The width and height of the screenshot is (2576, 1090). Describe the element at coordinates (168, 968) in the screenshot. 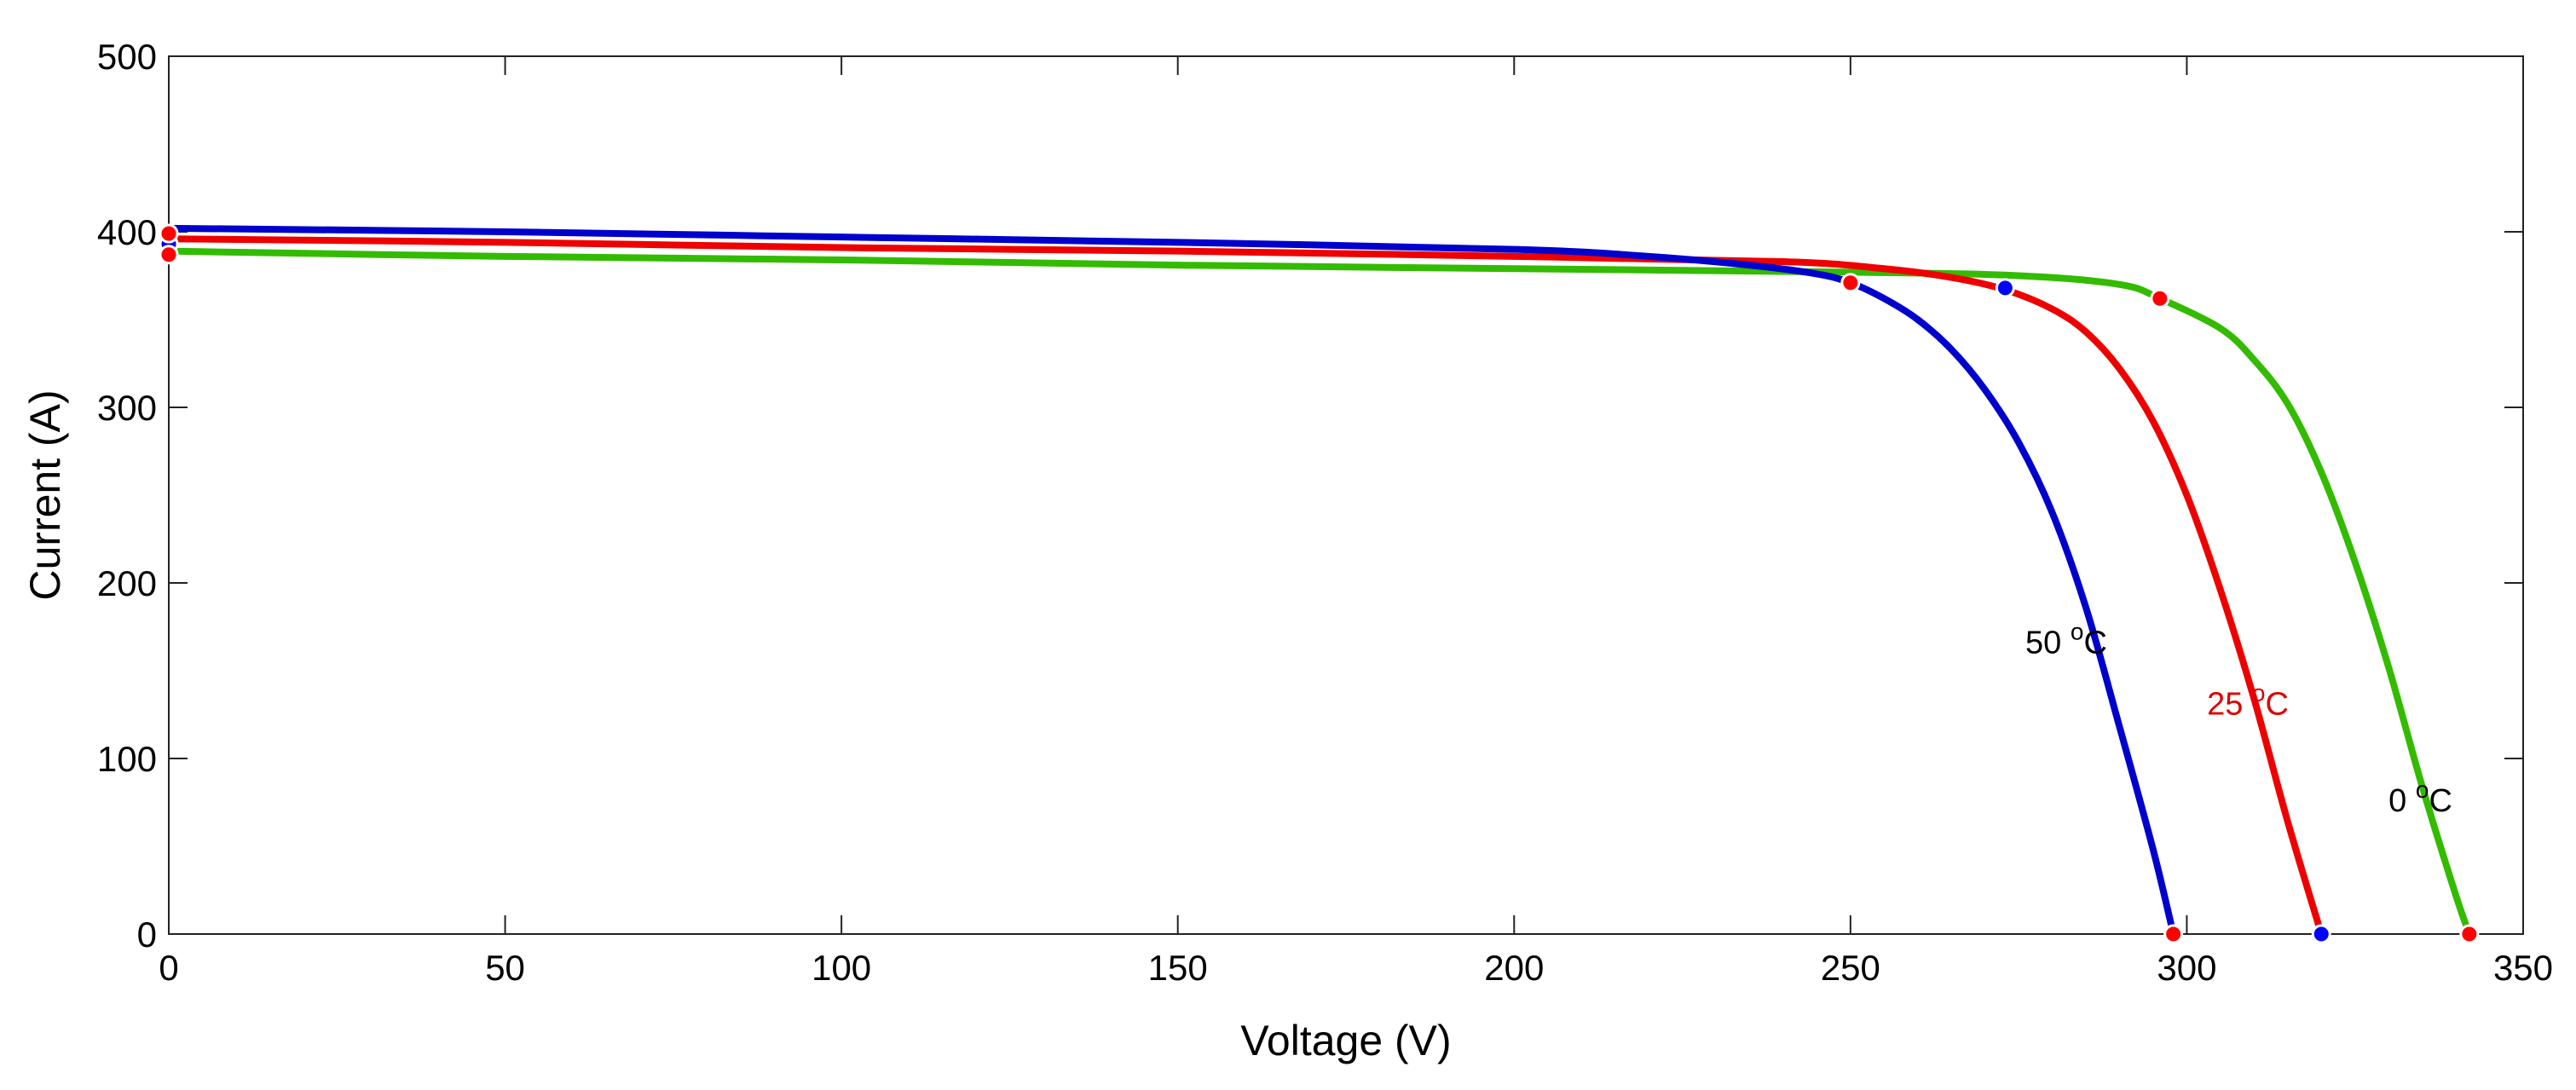

I see `x-tick-label: 0` at that location.